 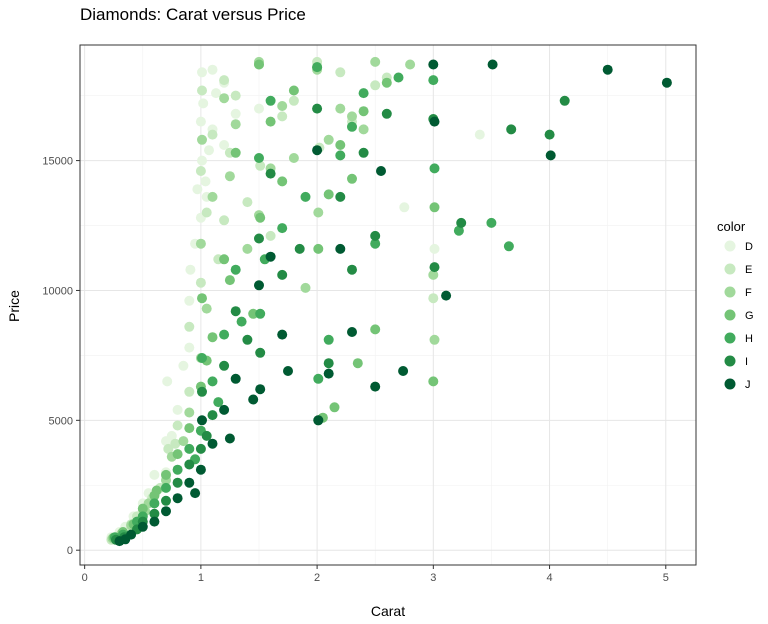 What do you see at coordinates (57, 291) in the screenshot?
I see `y-tick-label: 10000` at bounding box center [57, 291].